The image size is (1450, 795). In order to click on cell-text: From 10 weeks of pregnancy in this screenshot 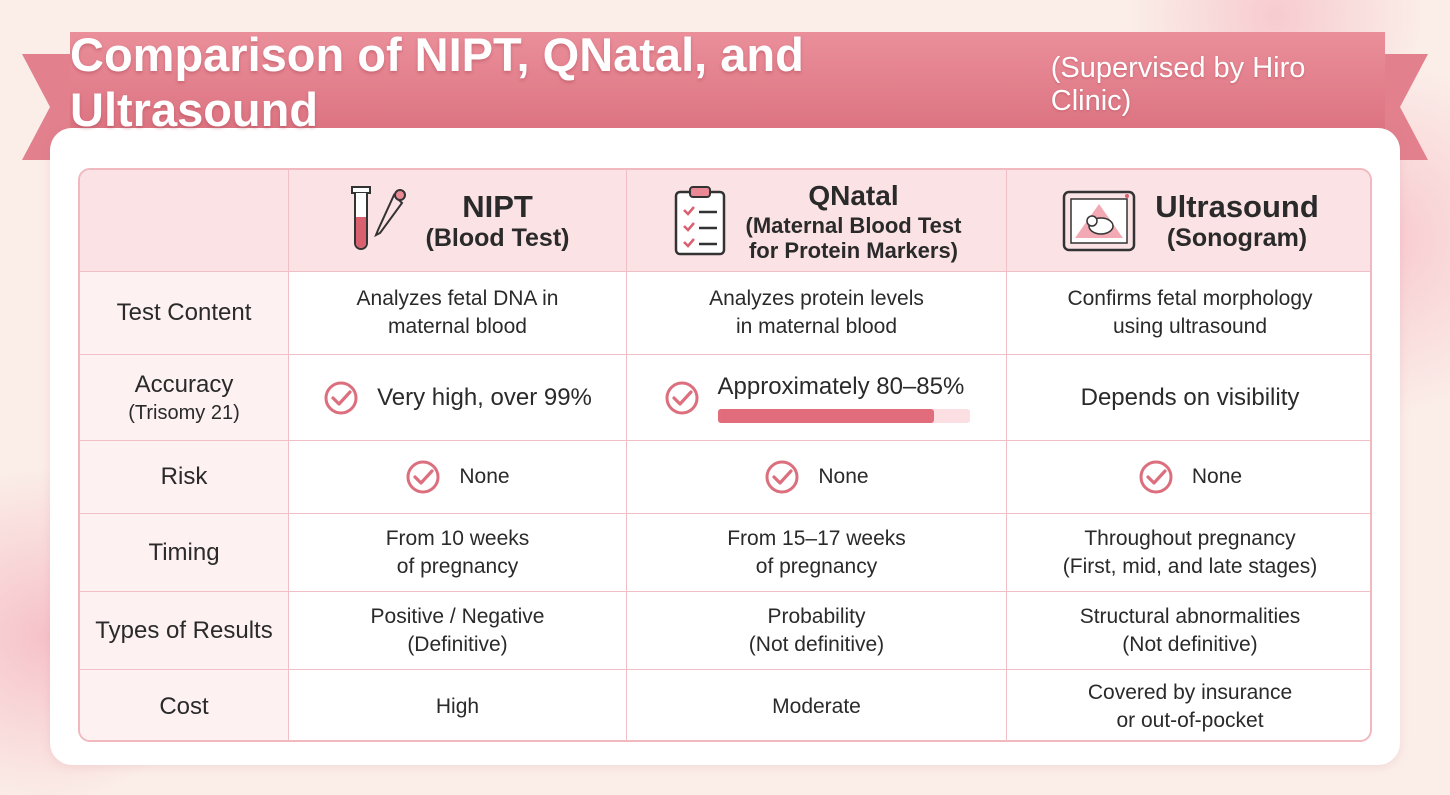, I will do `click(458, 553)`.